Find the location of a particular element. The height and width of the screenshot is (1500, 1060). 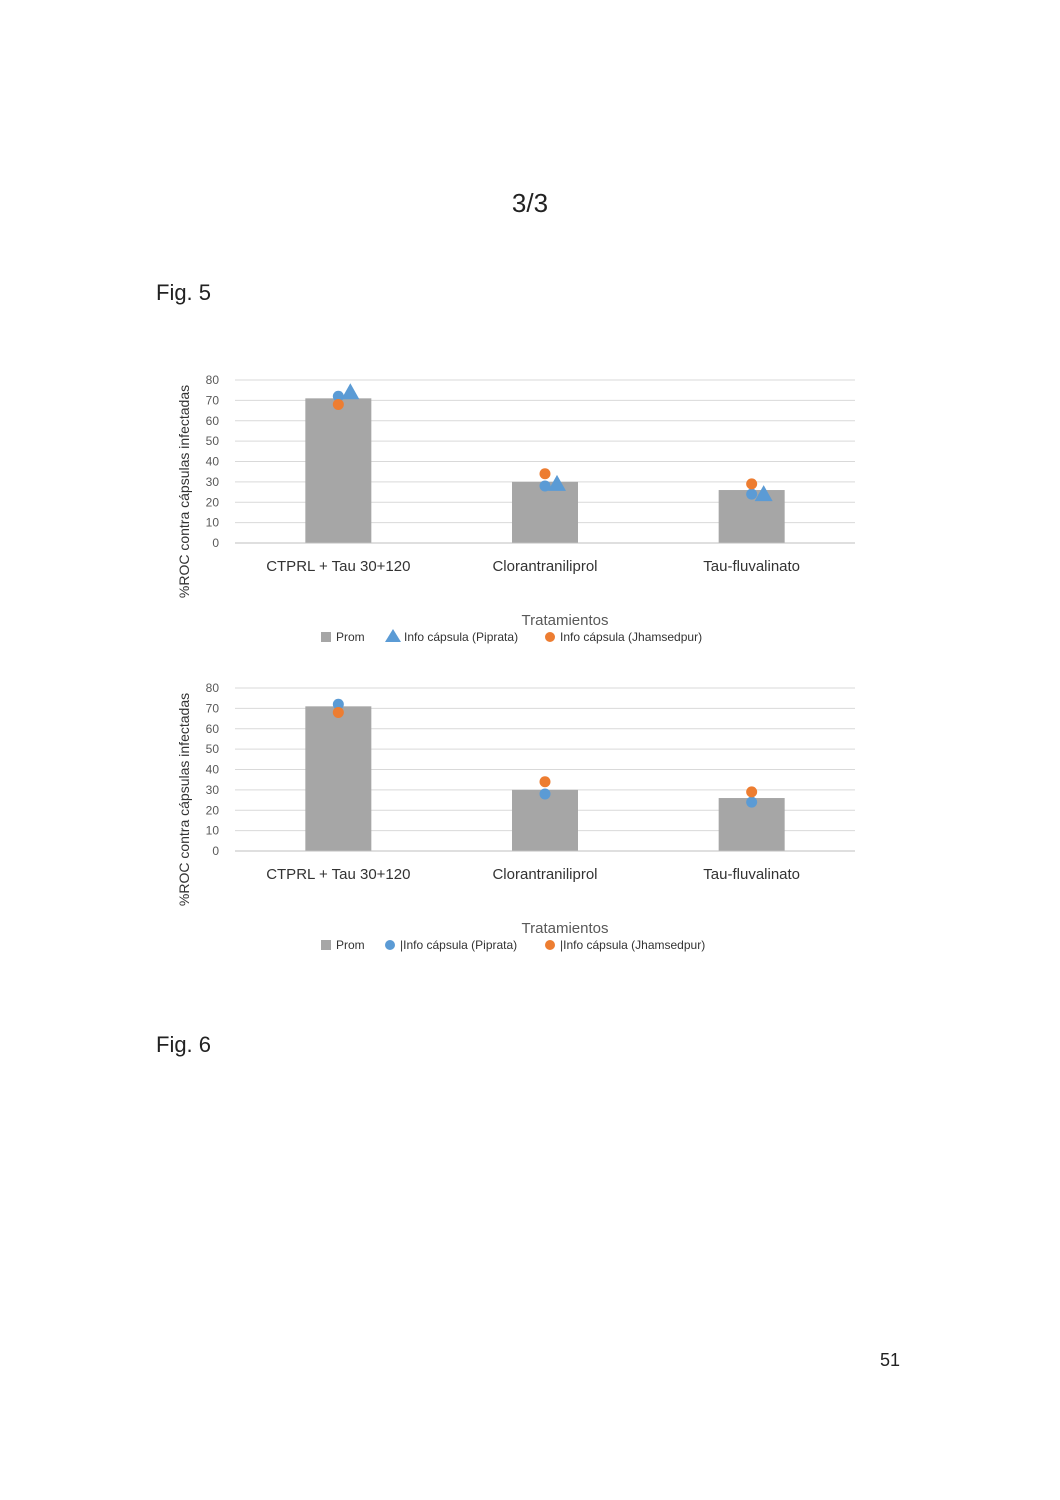

bottom-chart-y-tick-label: 0 is located at coordinates (215, 851).